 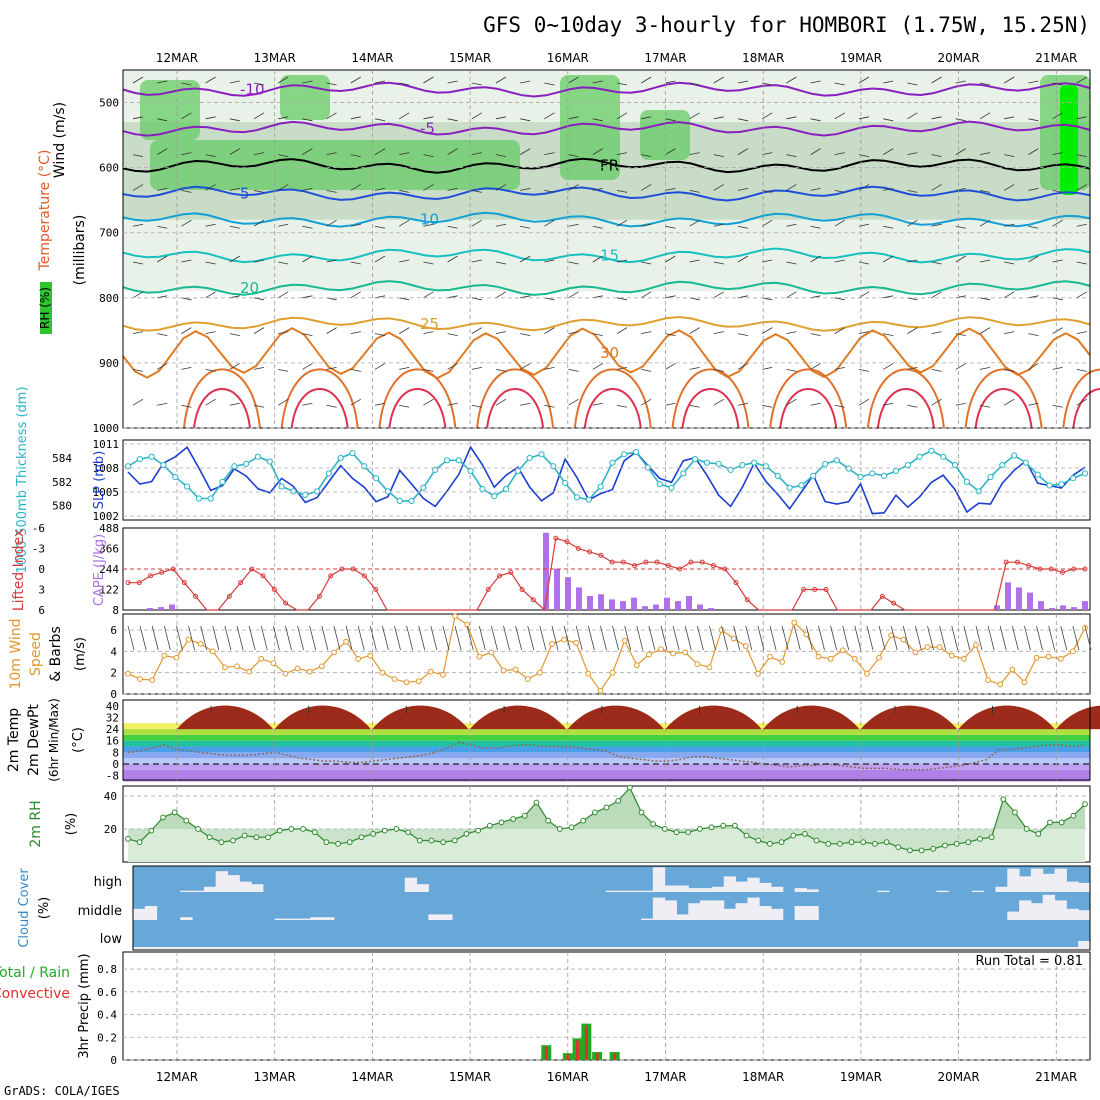 What do you see at coordinates (710, 398) in the screenshot?
I see `isotherm-loop` at bounding box center [710, 398].